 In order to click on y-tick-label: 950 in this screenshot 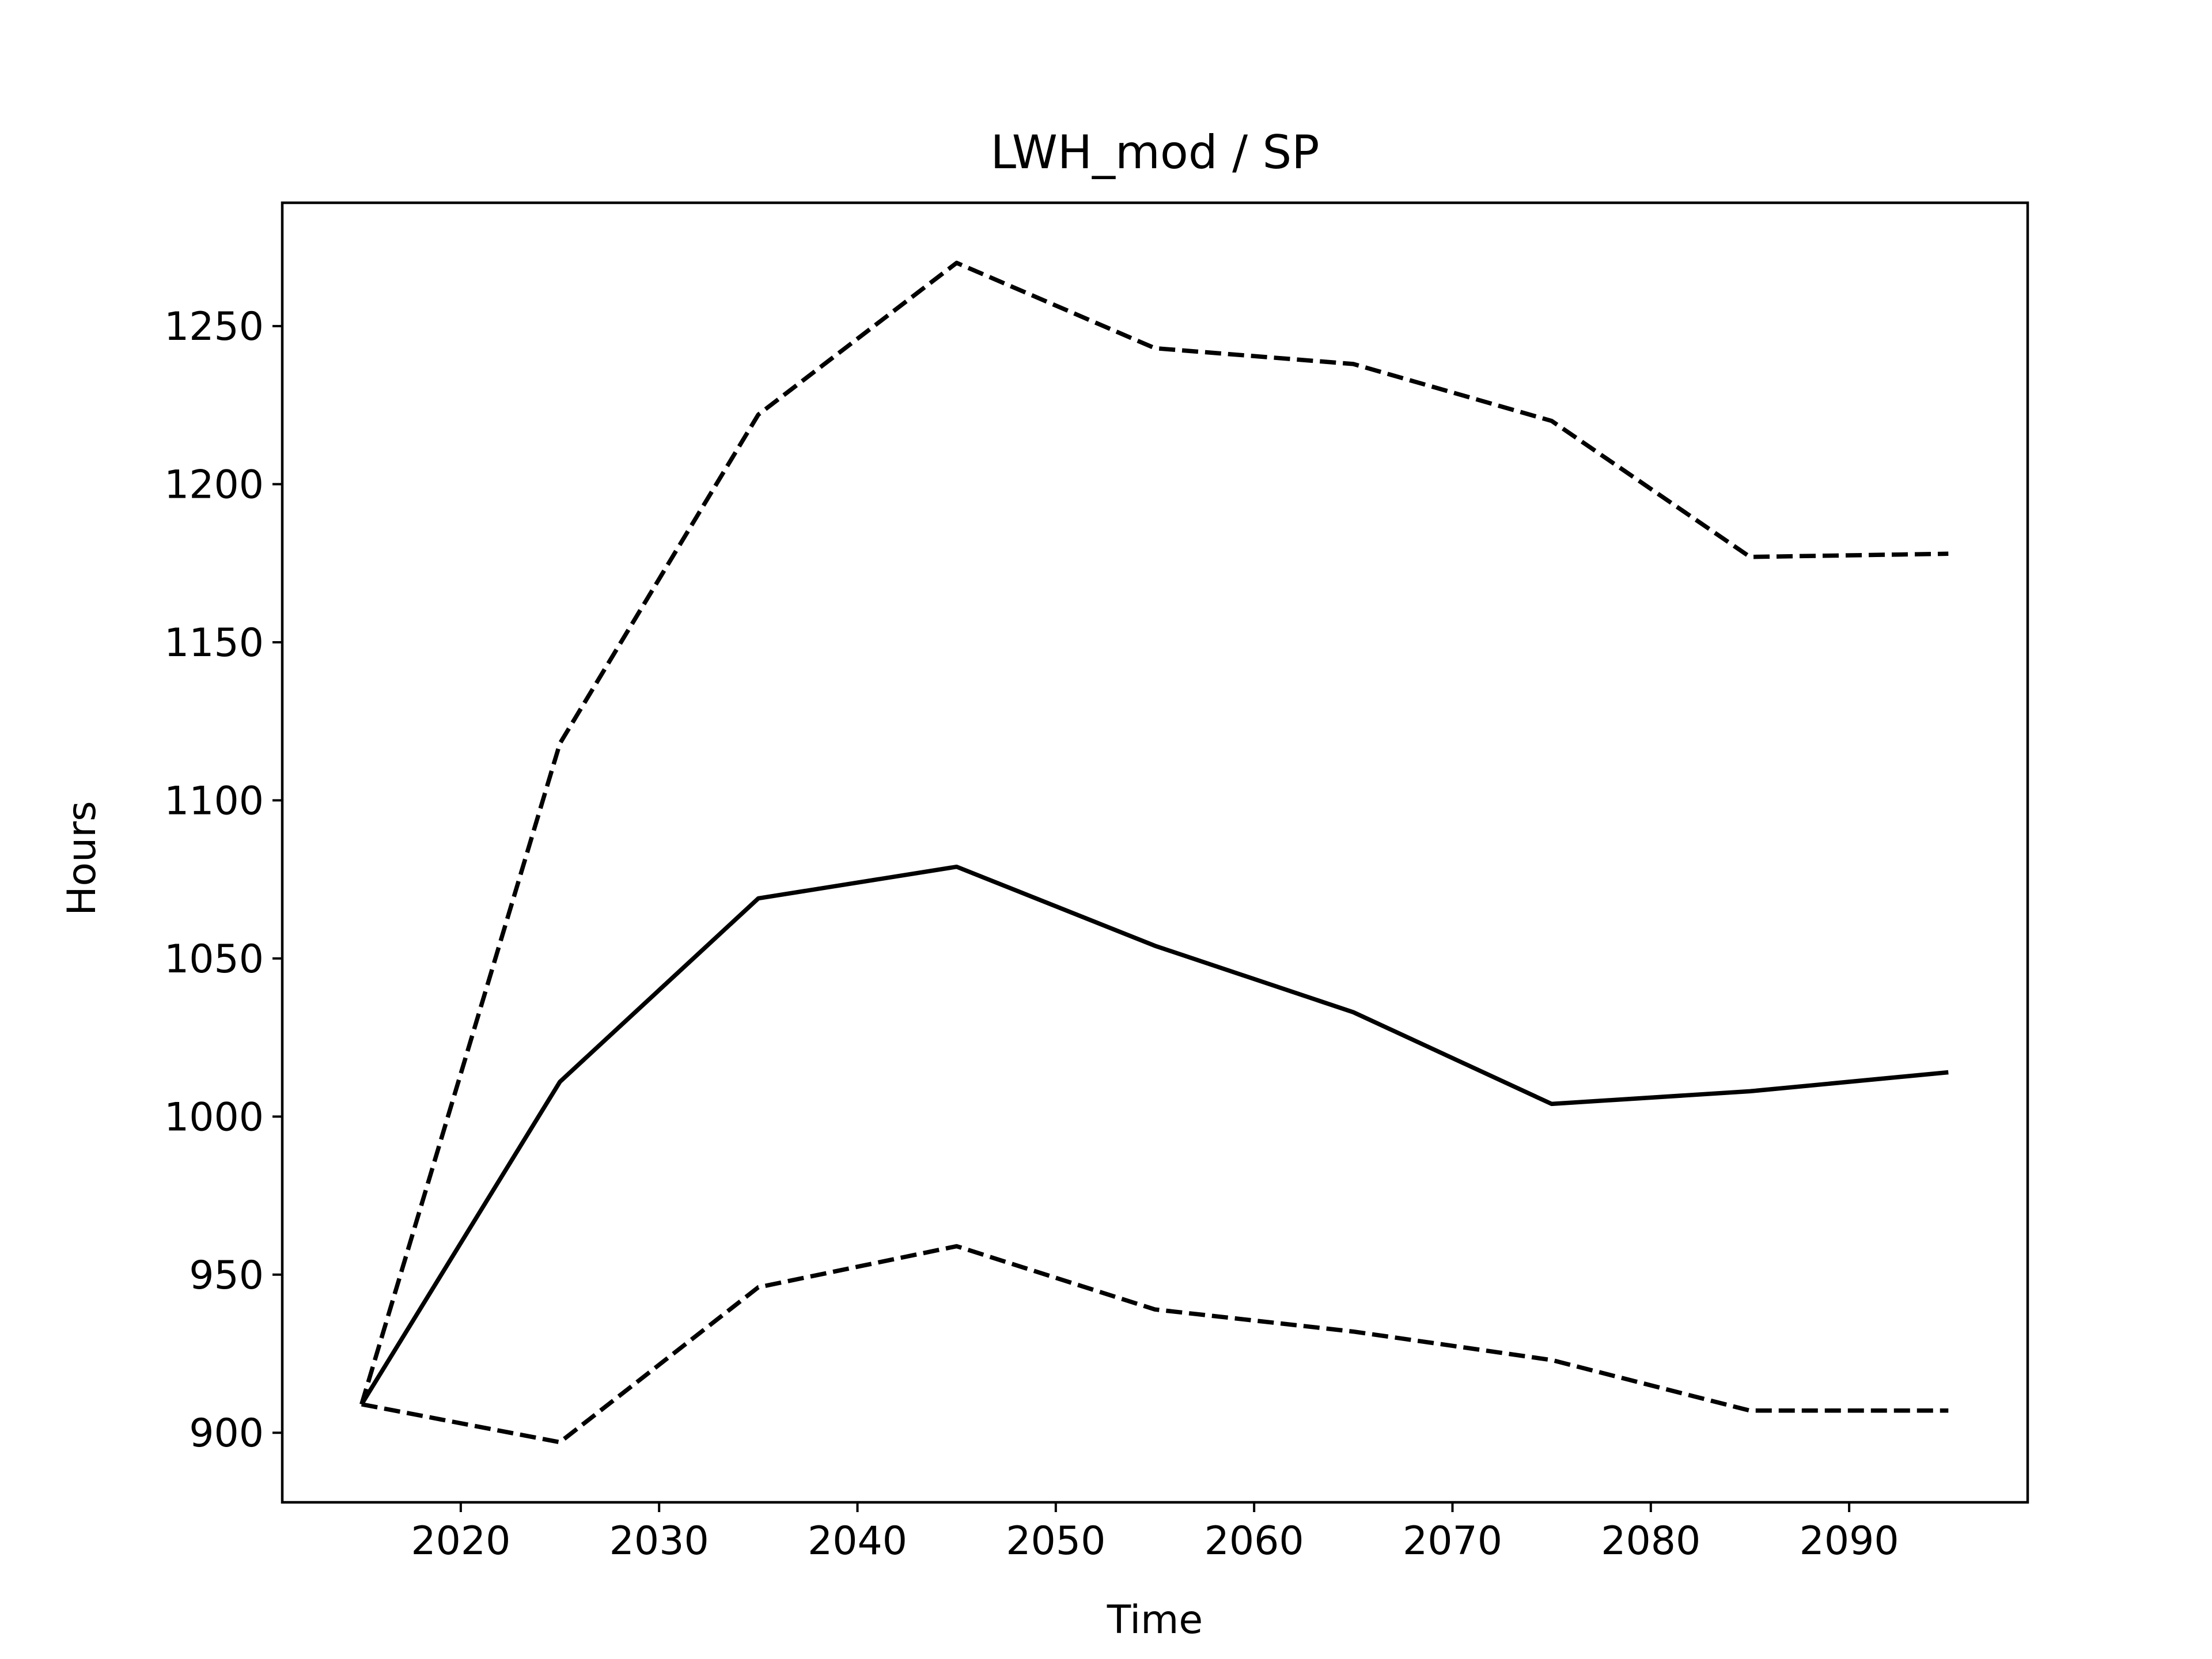, I will do `click(226, 1275)`.